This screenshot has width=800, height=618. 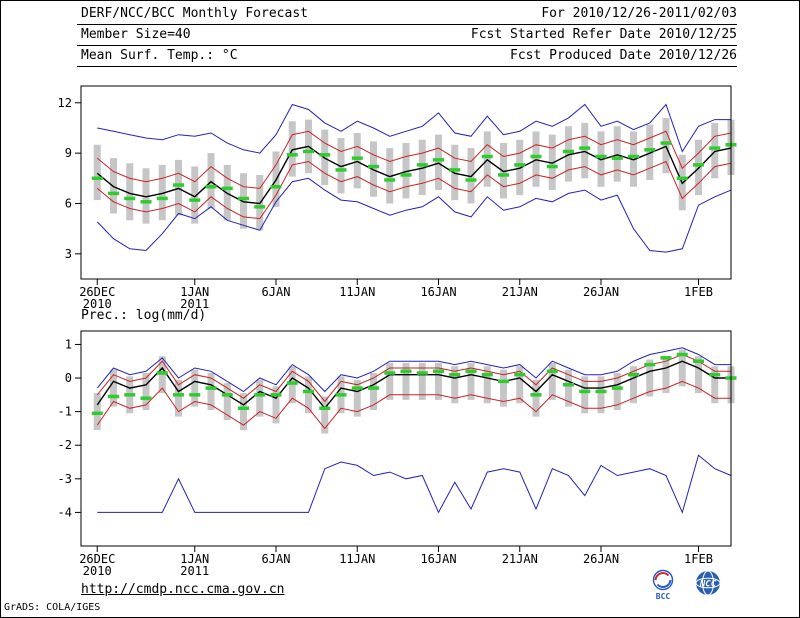 I want to click on temperature-panel-title: Mean Surf. Temp.: °C, so click(x=159, y=55).